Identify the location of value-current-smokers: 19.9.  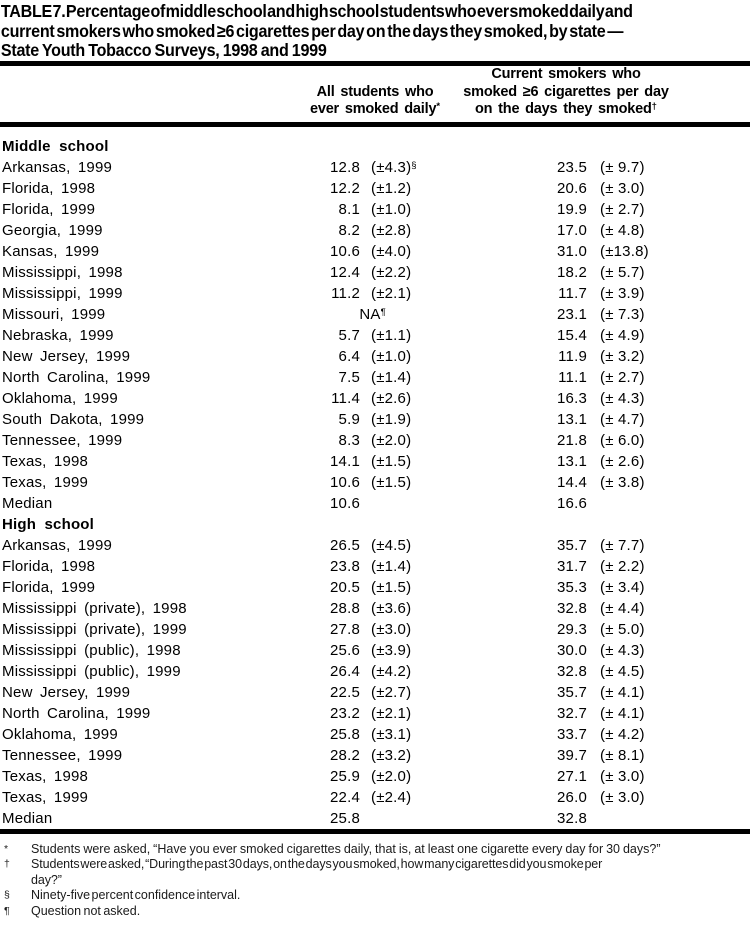
(572, 209).